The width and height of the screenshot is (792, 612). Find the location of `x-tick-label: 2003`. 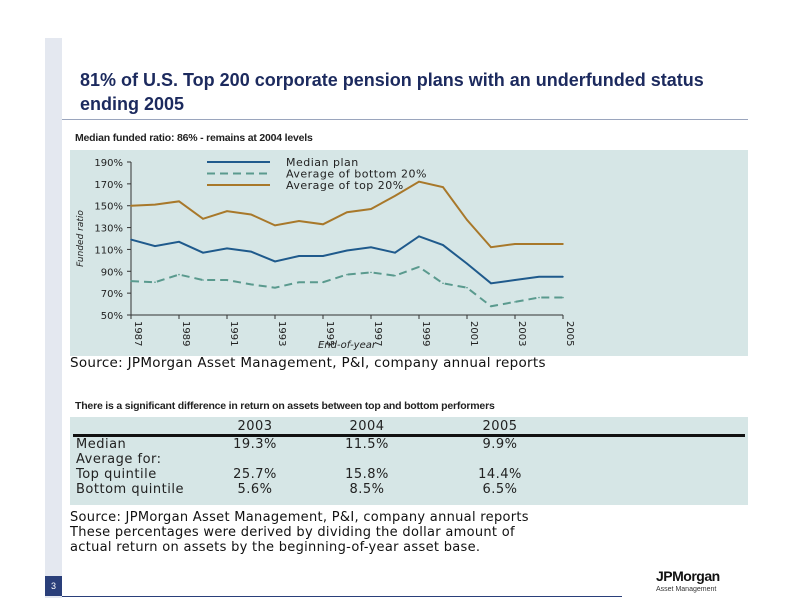

x-tick-label: 2003 is located at coordinates (521, 333).